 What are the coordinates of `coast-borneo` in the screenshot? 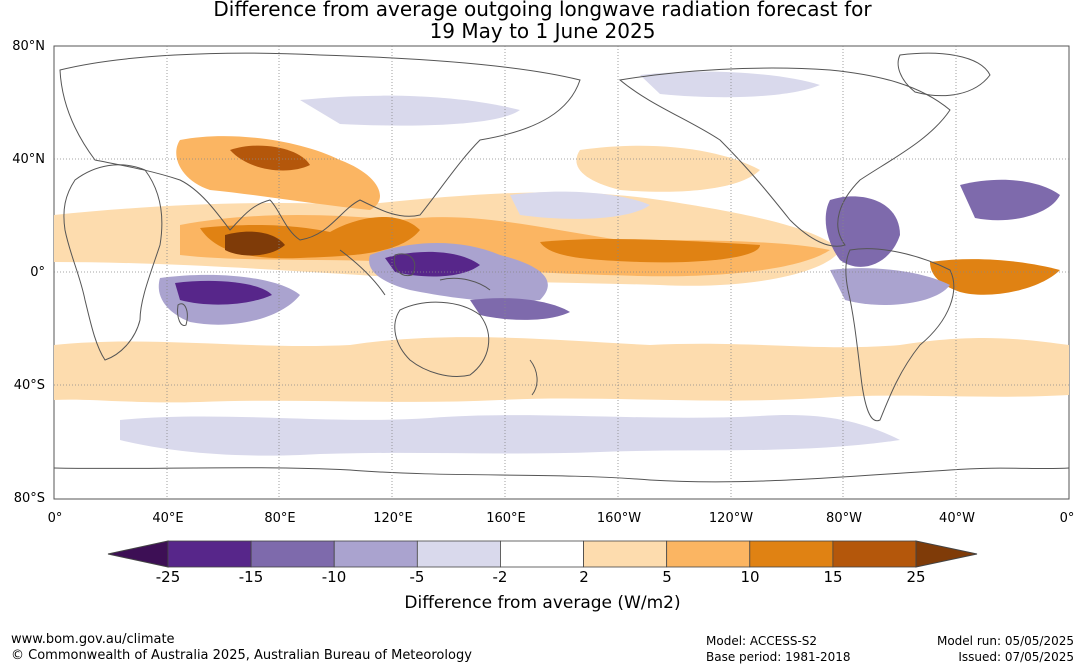 It's located at (404, 265).